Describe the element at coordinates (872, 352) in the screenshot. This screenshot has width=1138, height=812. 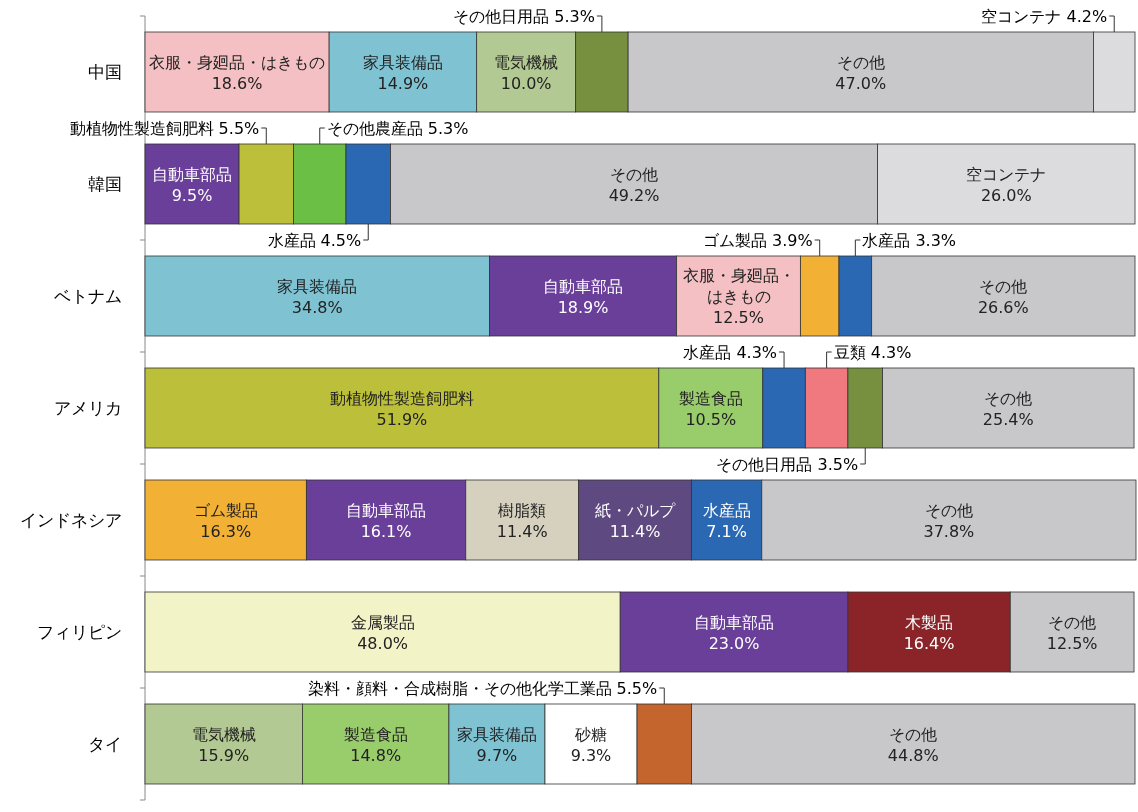
I see `data-label: 豆類 4.3%` at that location.